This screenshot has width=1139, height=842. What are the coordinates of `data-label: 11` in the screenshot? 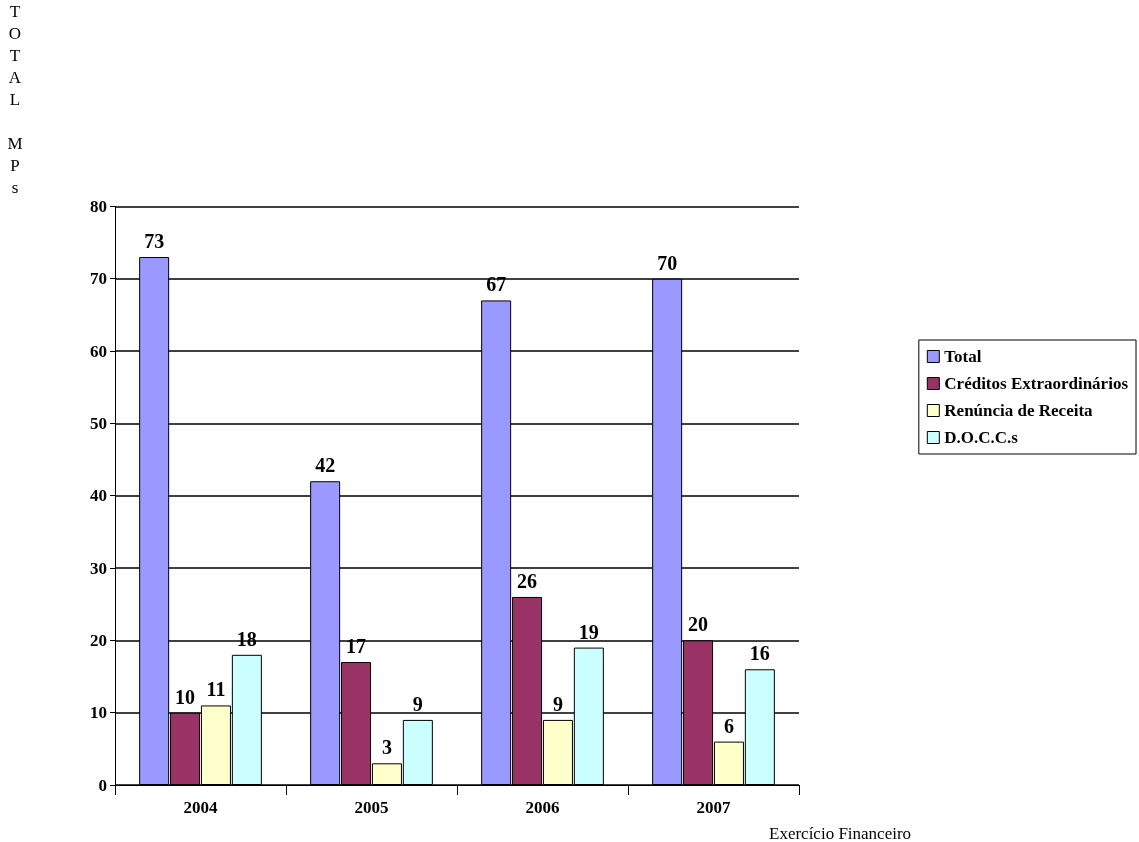 It's located at (216, 689).